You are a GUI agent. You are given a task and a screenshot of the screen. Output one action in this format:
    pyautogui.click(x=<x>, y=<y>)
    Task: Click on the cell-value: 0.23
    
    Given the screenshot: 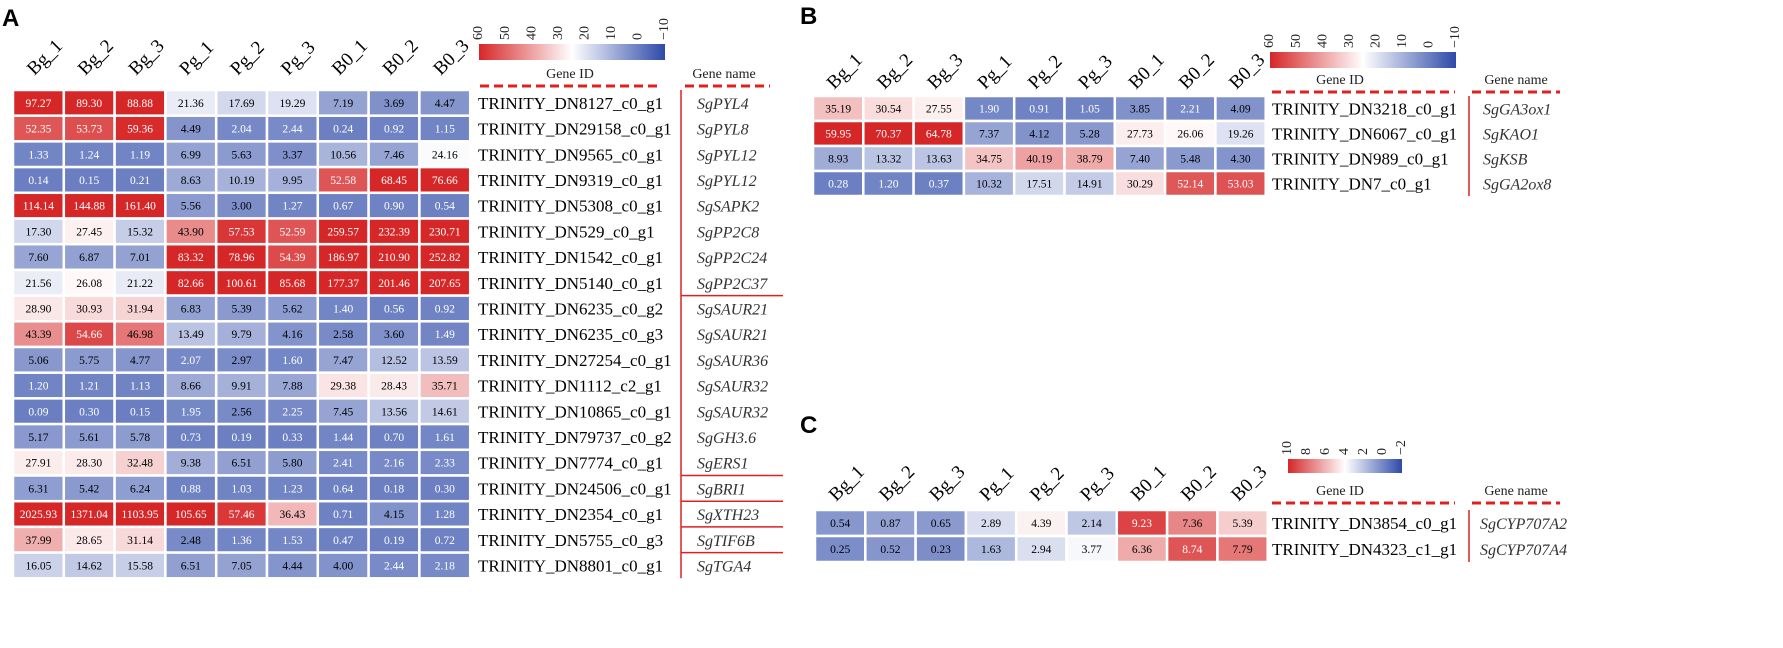 What is the action you would take?
    pyautogui.click(x=941, y=550)
    